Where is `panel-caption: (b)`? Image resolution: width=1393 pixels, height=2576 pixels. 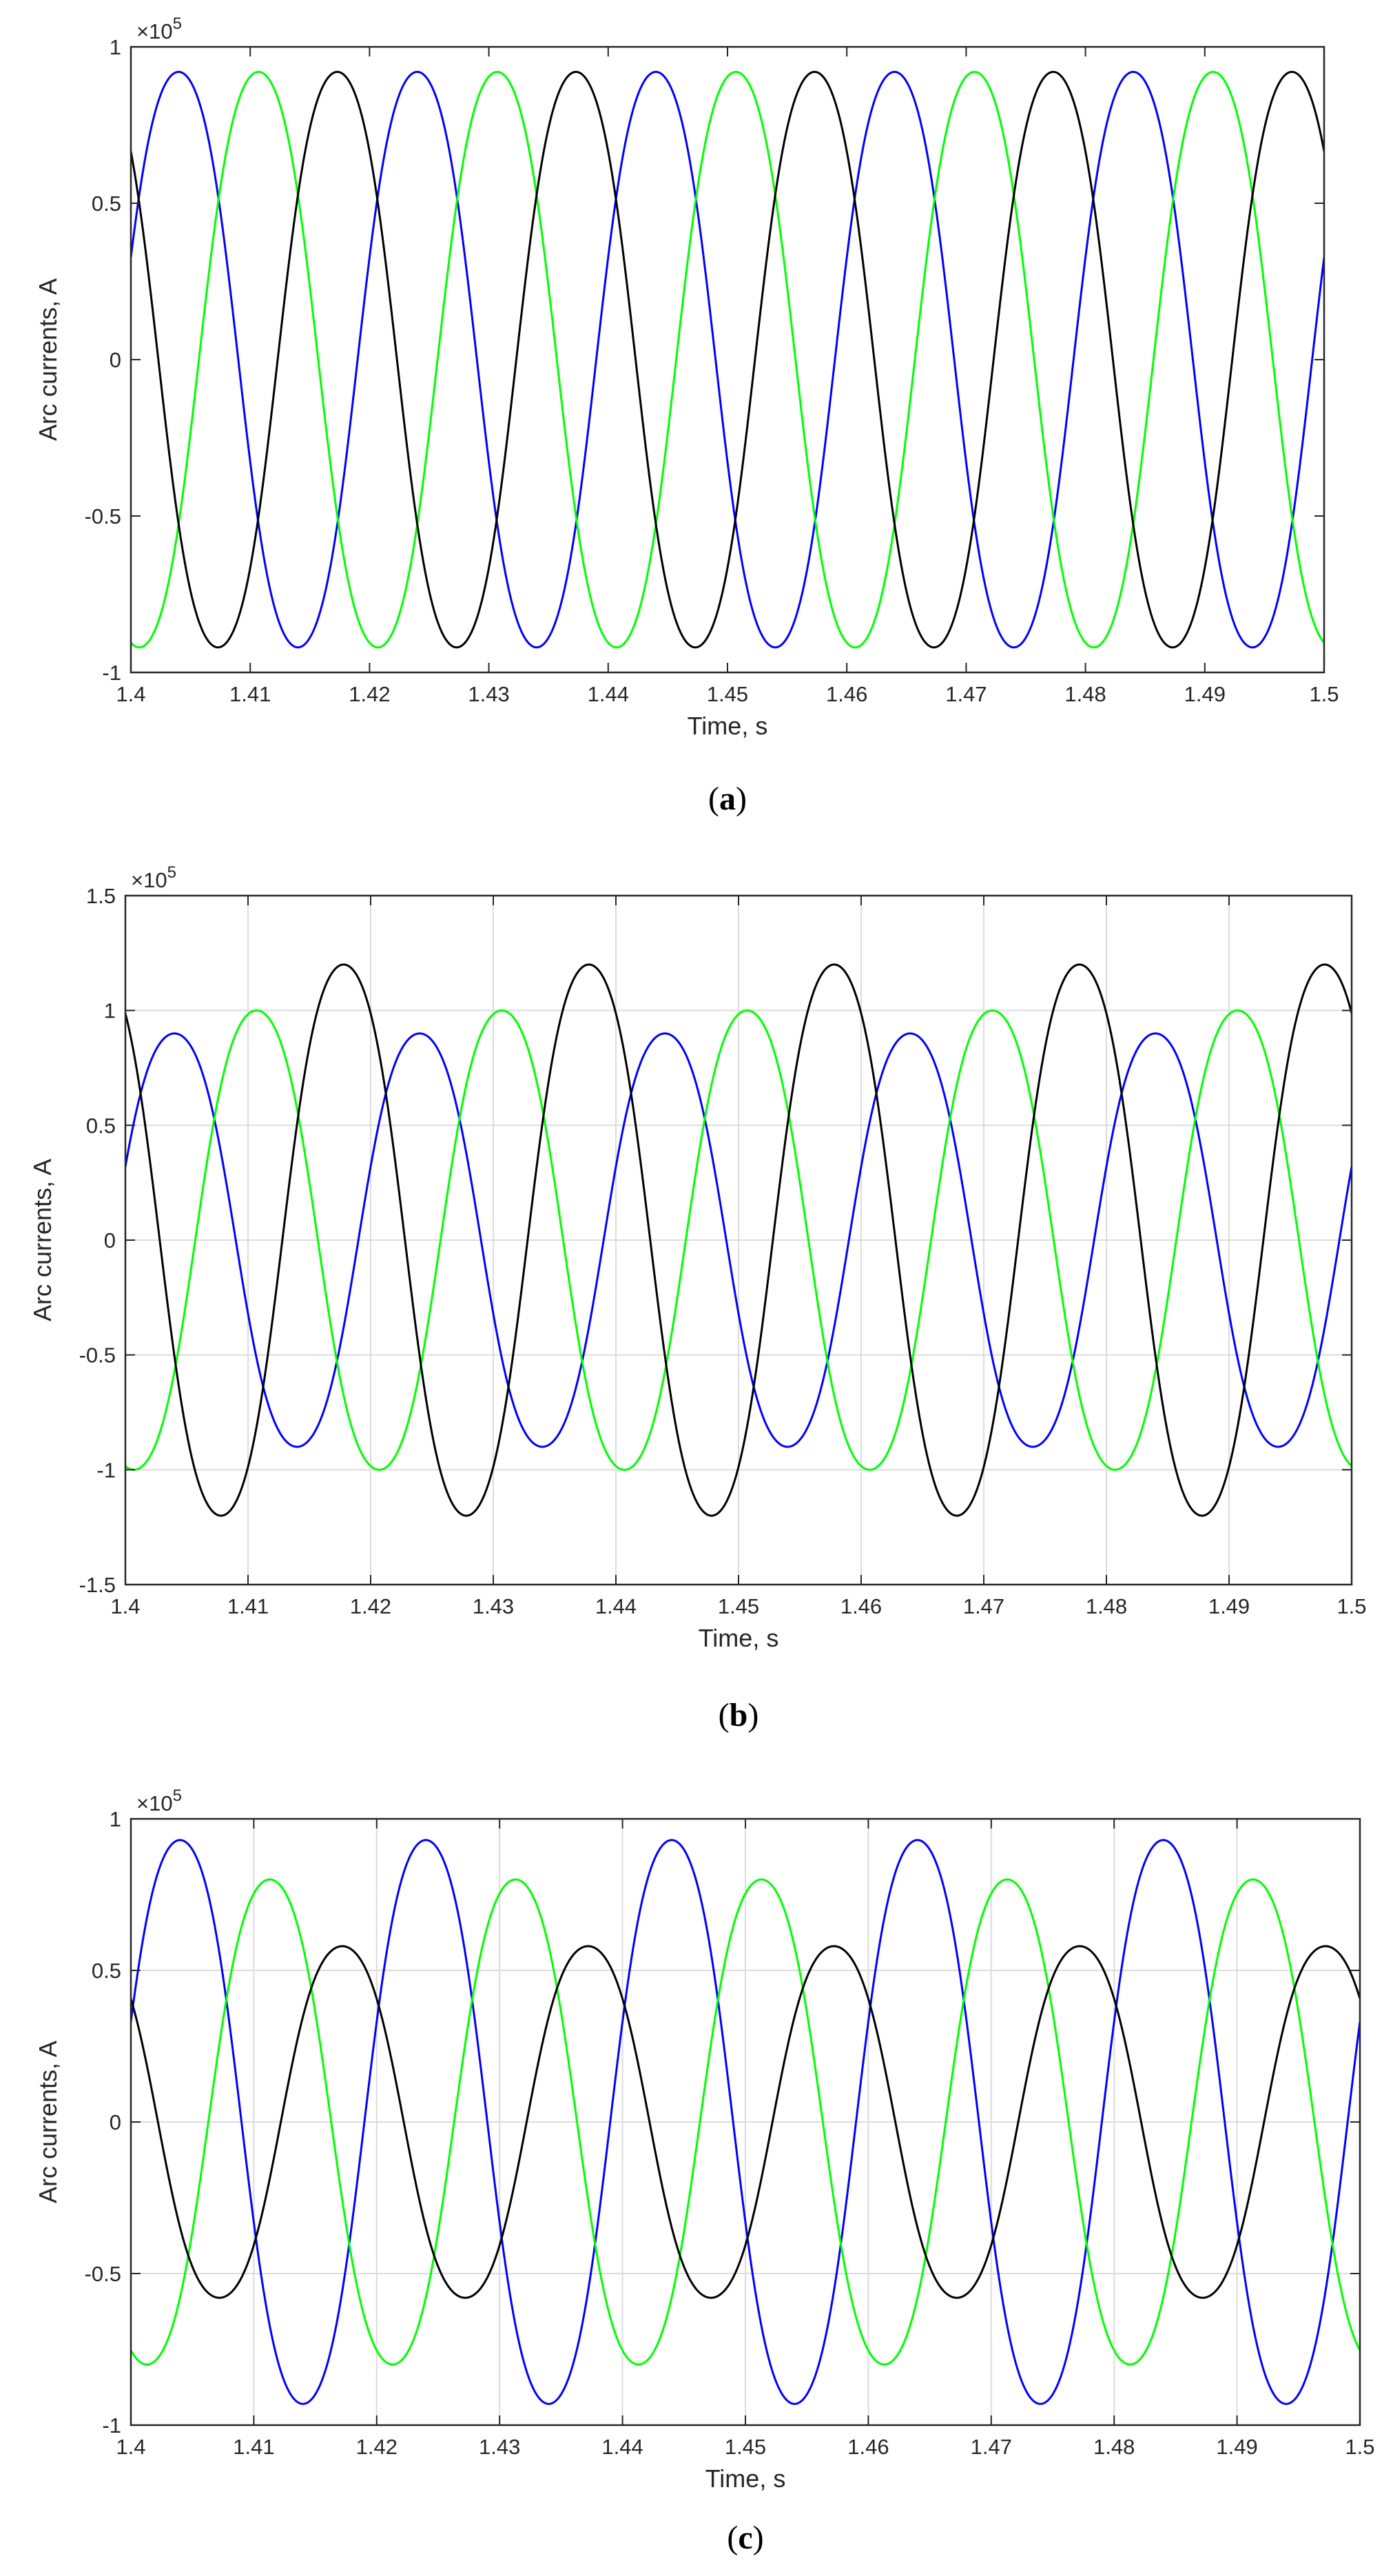
panel-caption: (b) is located at coordinates (739, 1715).